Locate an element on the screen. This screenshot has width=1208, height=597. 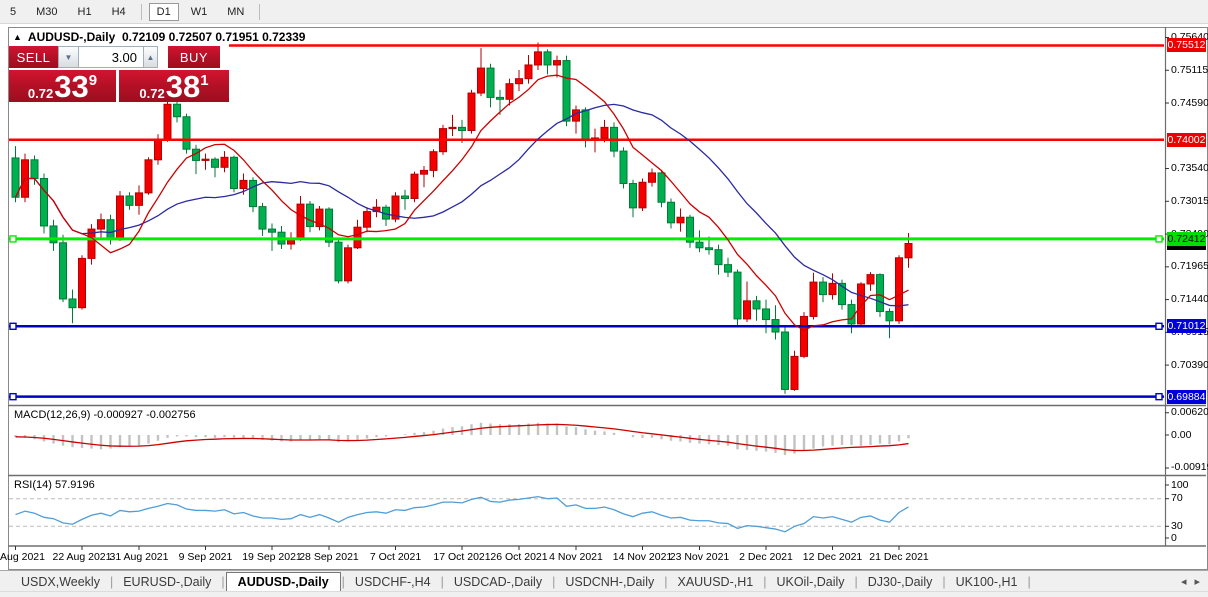
tab-ukoil-daily: UKOil-,Daily is located at coordinates (810, 581).